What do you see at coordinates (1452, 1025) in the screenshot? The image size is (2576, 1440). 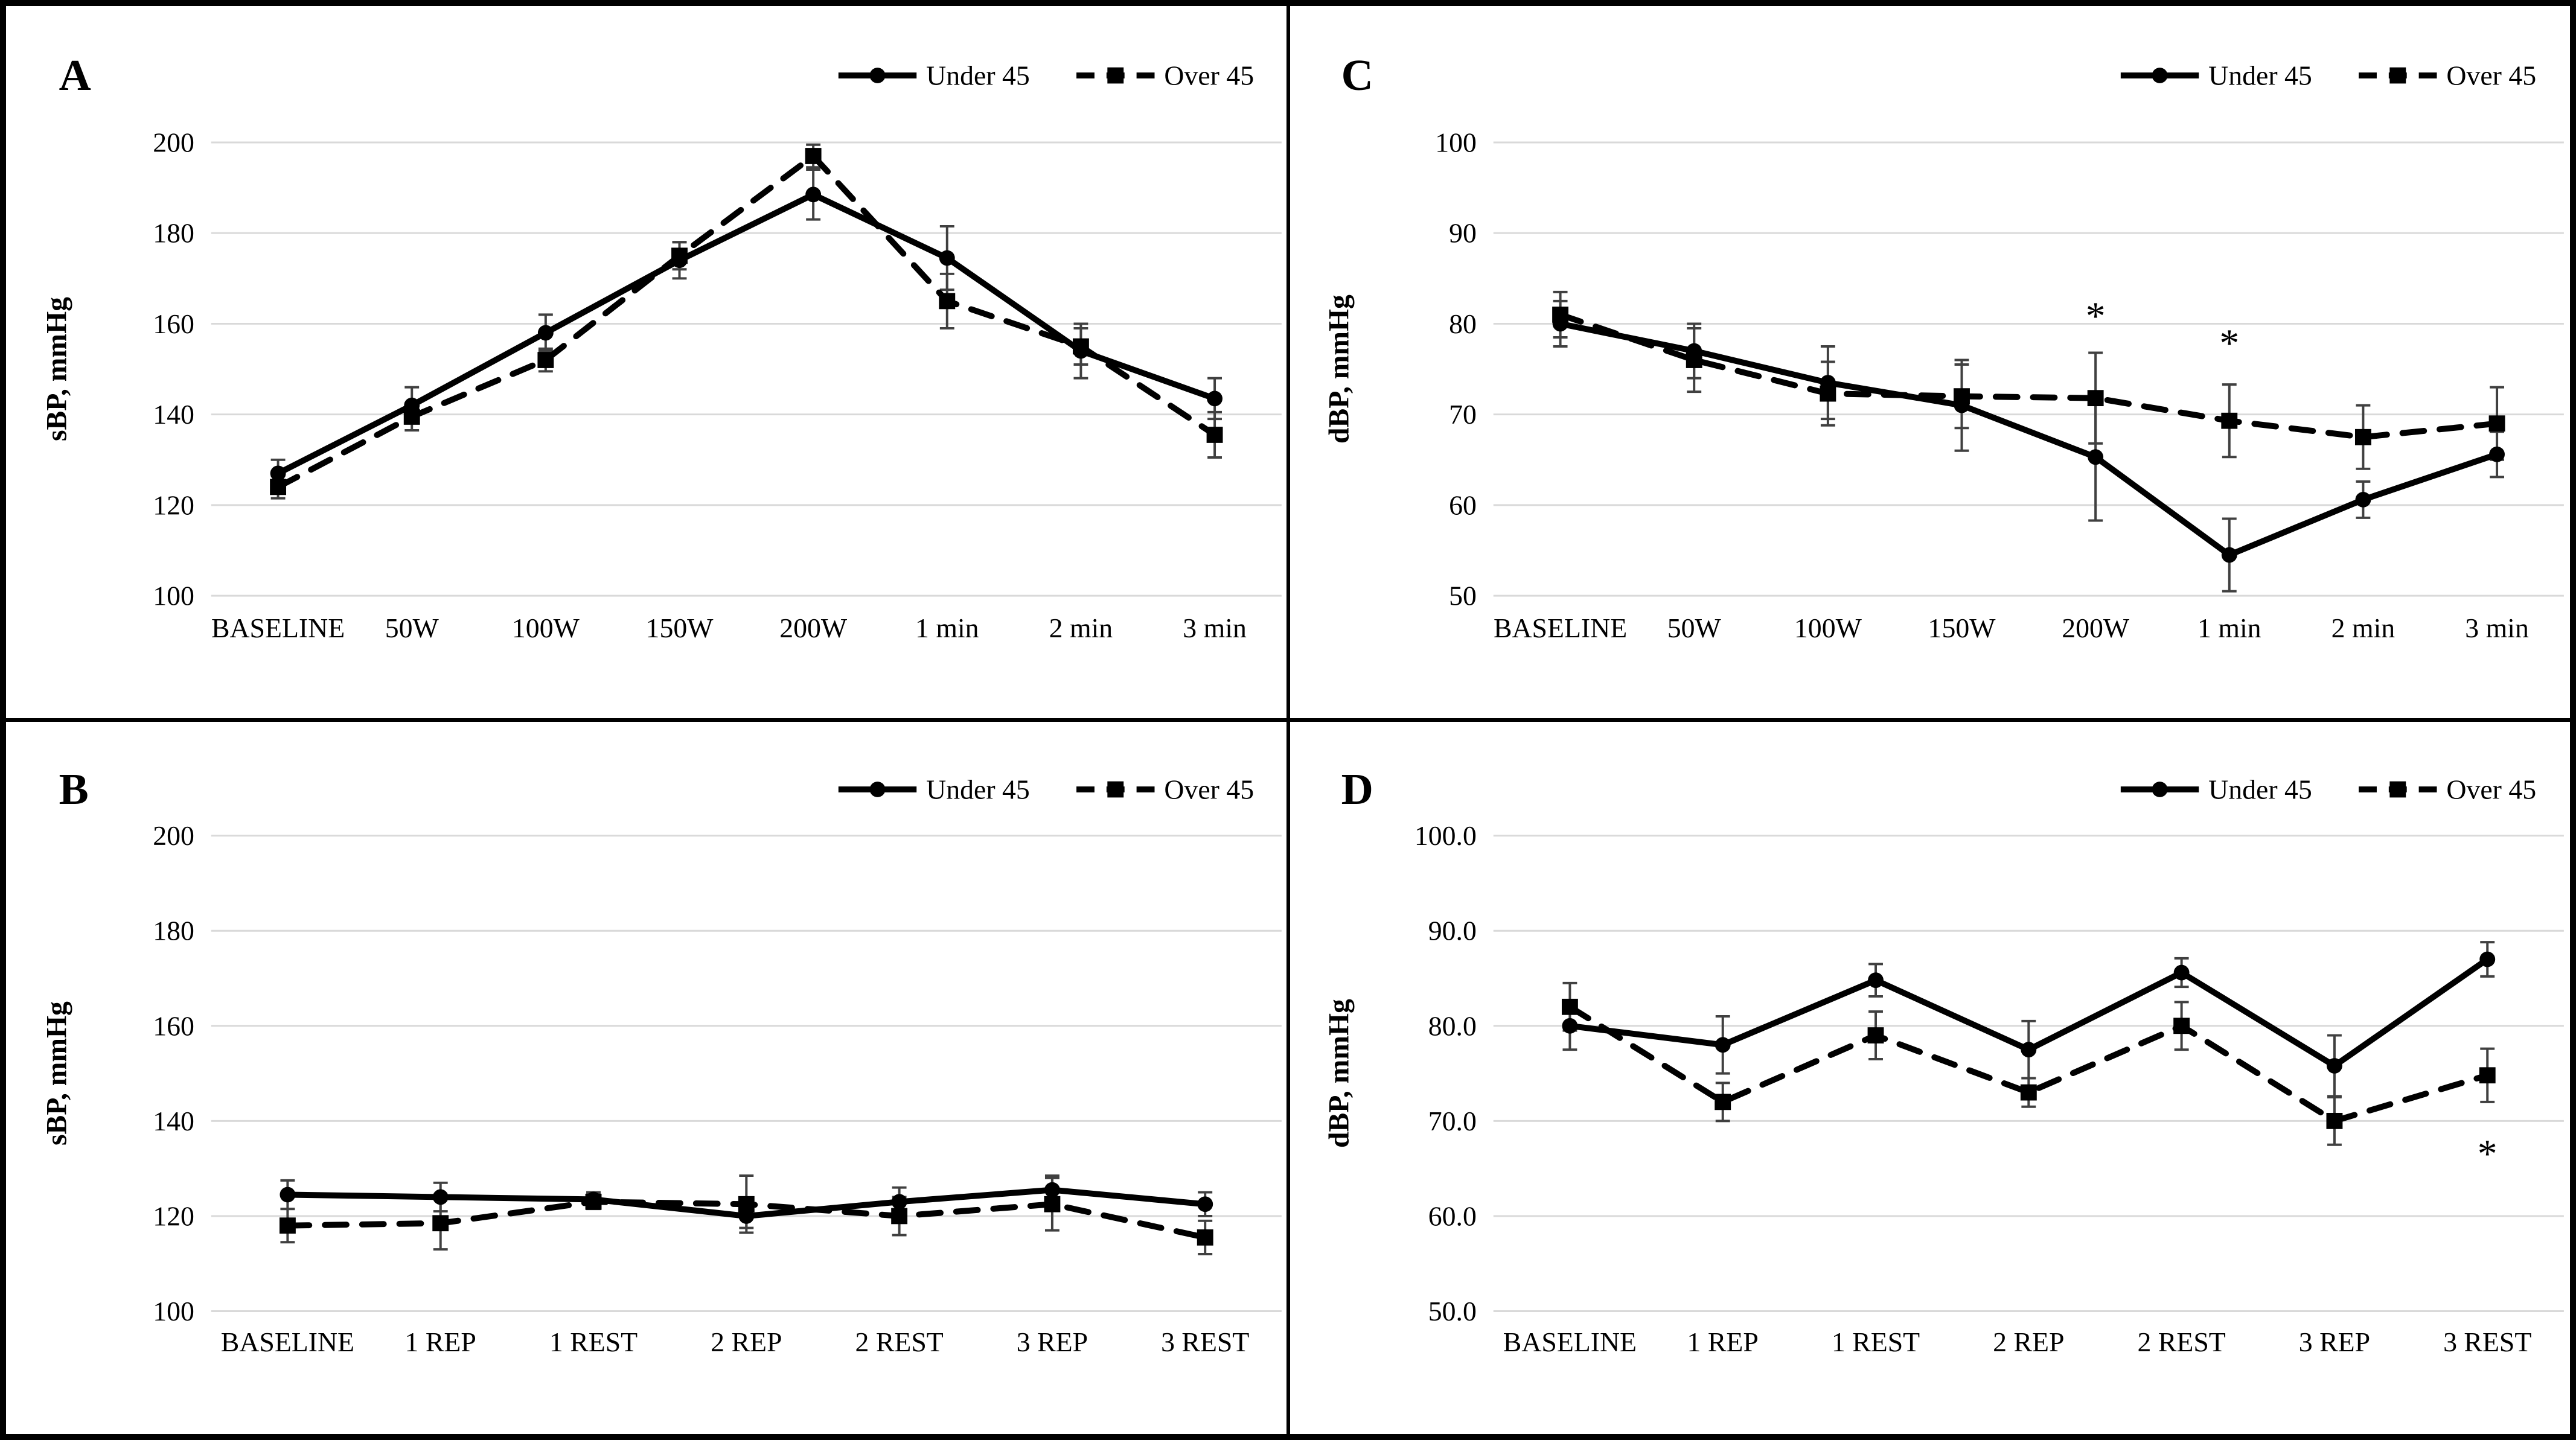 I see `y-tick-label: 80.0` at bounding box center [1452, 1025].